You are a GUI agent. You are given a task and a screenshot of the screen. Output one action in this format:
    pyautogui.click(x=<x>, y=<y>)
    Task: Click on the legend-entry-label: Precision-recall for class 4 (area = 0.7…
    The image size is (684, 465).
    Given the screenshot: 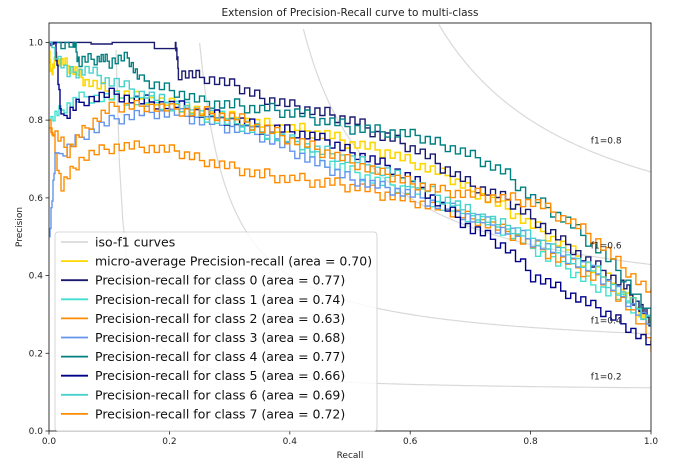 What is the action you would take?
    pyautogui.click(x=220, y=356)
    